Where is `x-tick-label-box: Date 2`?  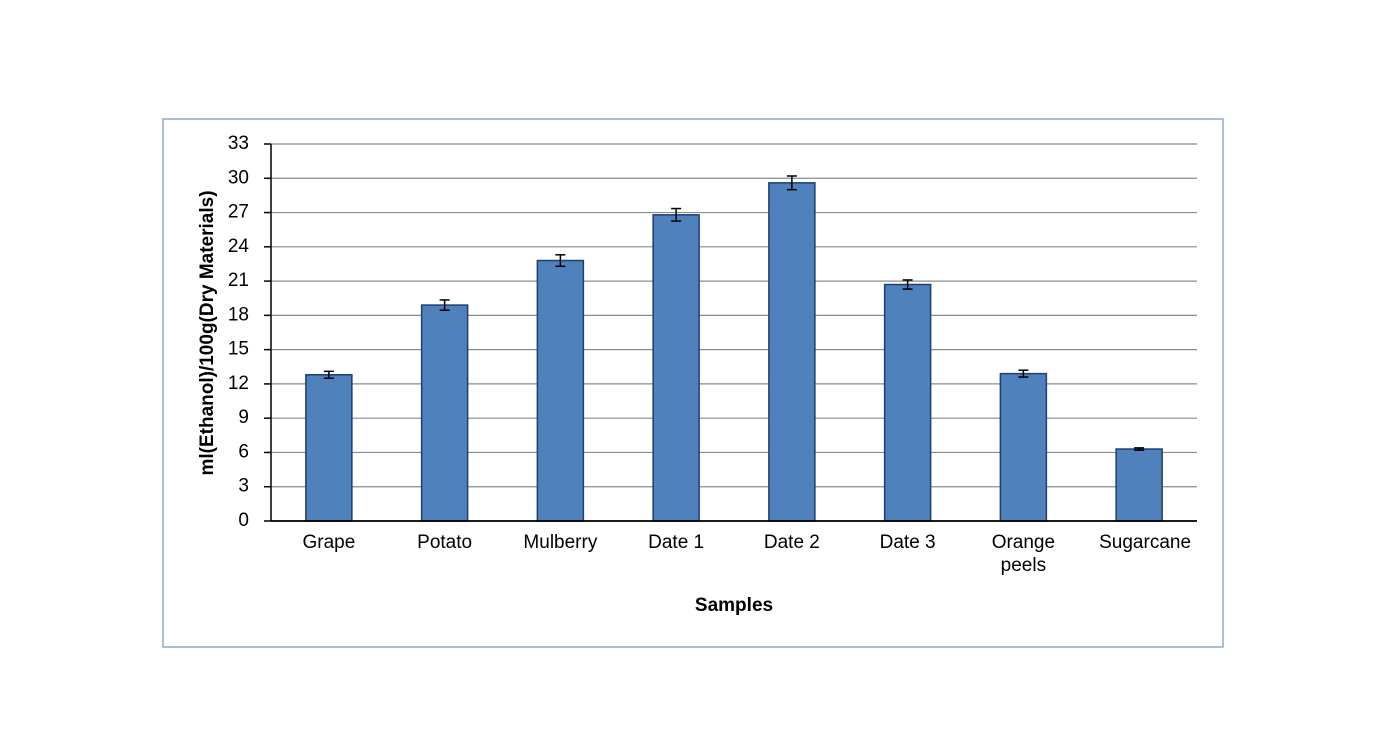
x-tick-label-box: Date 2 is located at coordinates (791, 542).